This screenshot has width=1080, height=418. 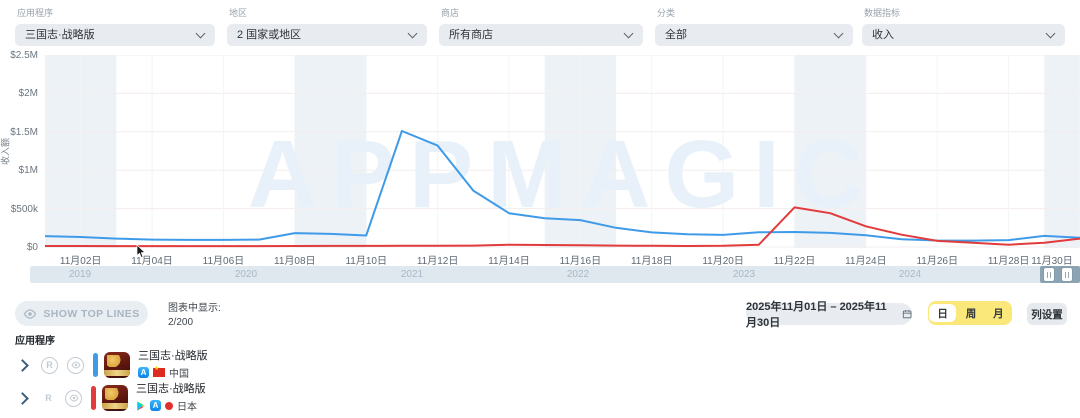 What do you see at coordinates (883, 35) in the screenshot?
I see `dropdown-value: 收入` at bounding box center [883, 35].